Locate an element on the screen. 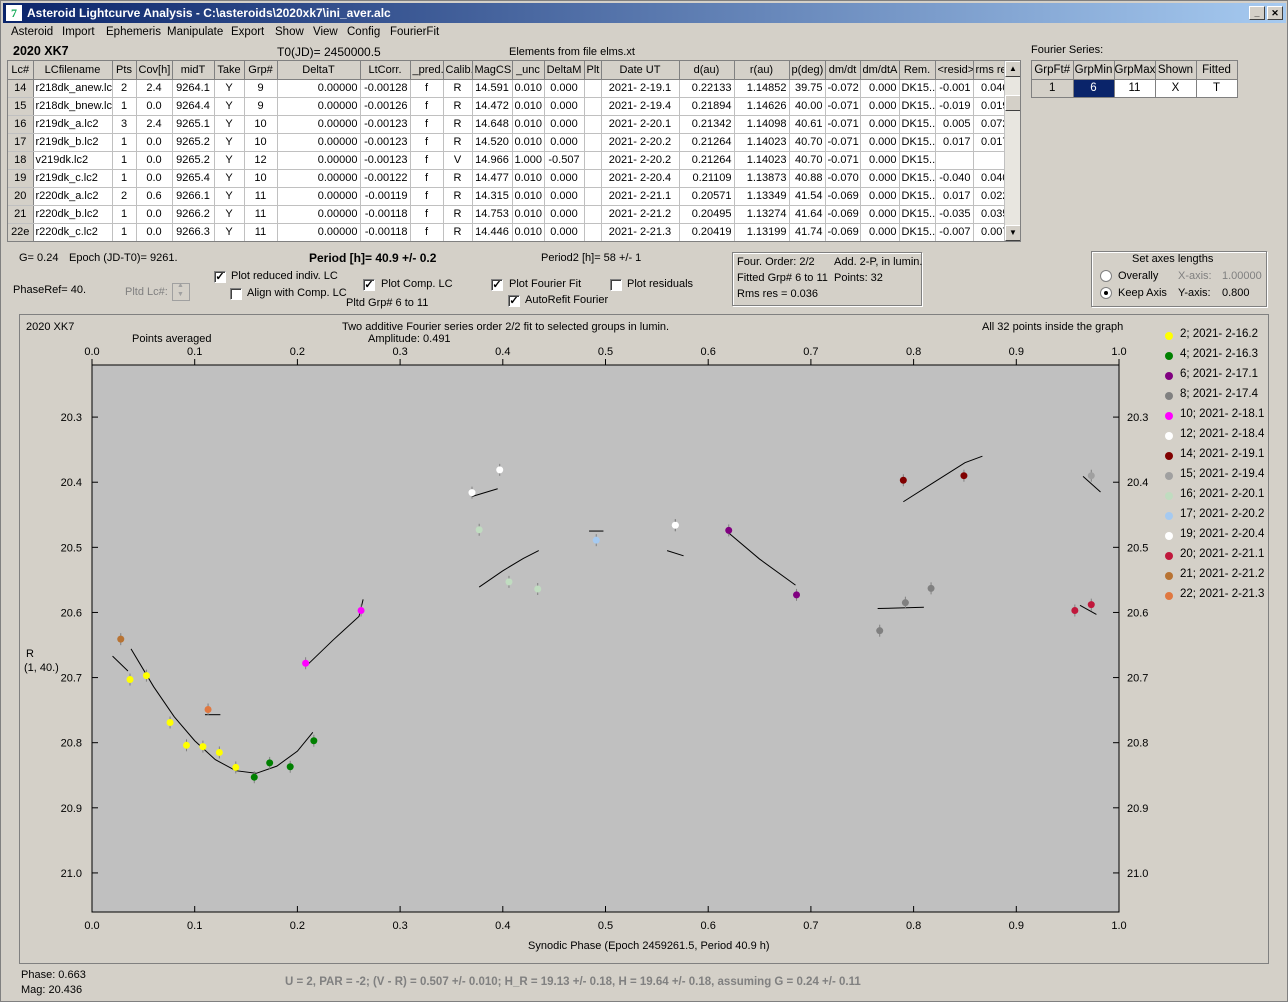  table-cell: 9 is located at coordinates (261, 106).